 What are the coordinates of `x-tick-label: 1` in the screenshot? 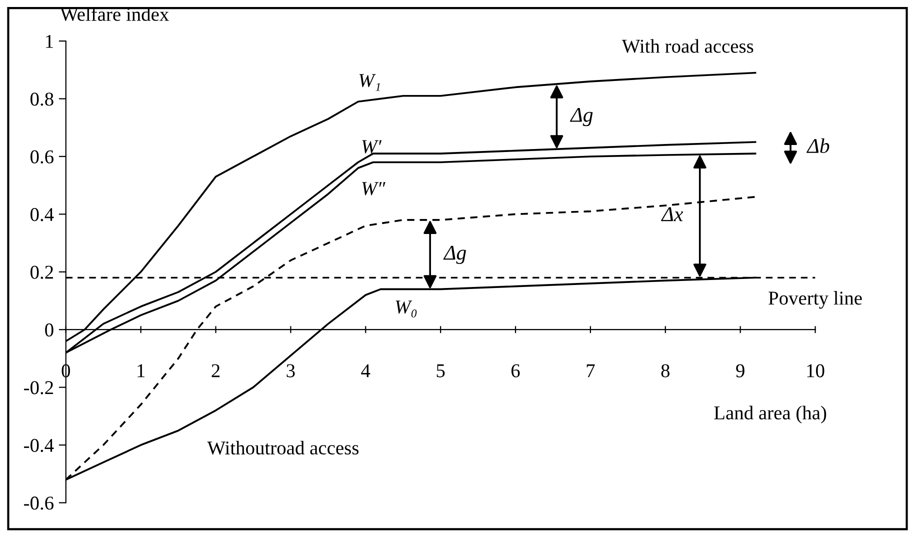 It's located at (141, 371).